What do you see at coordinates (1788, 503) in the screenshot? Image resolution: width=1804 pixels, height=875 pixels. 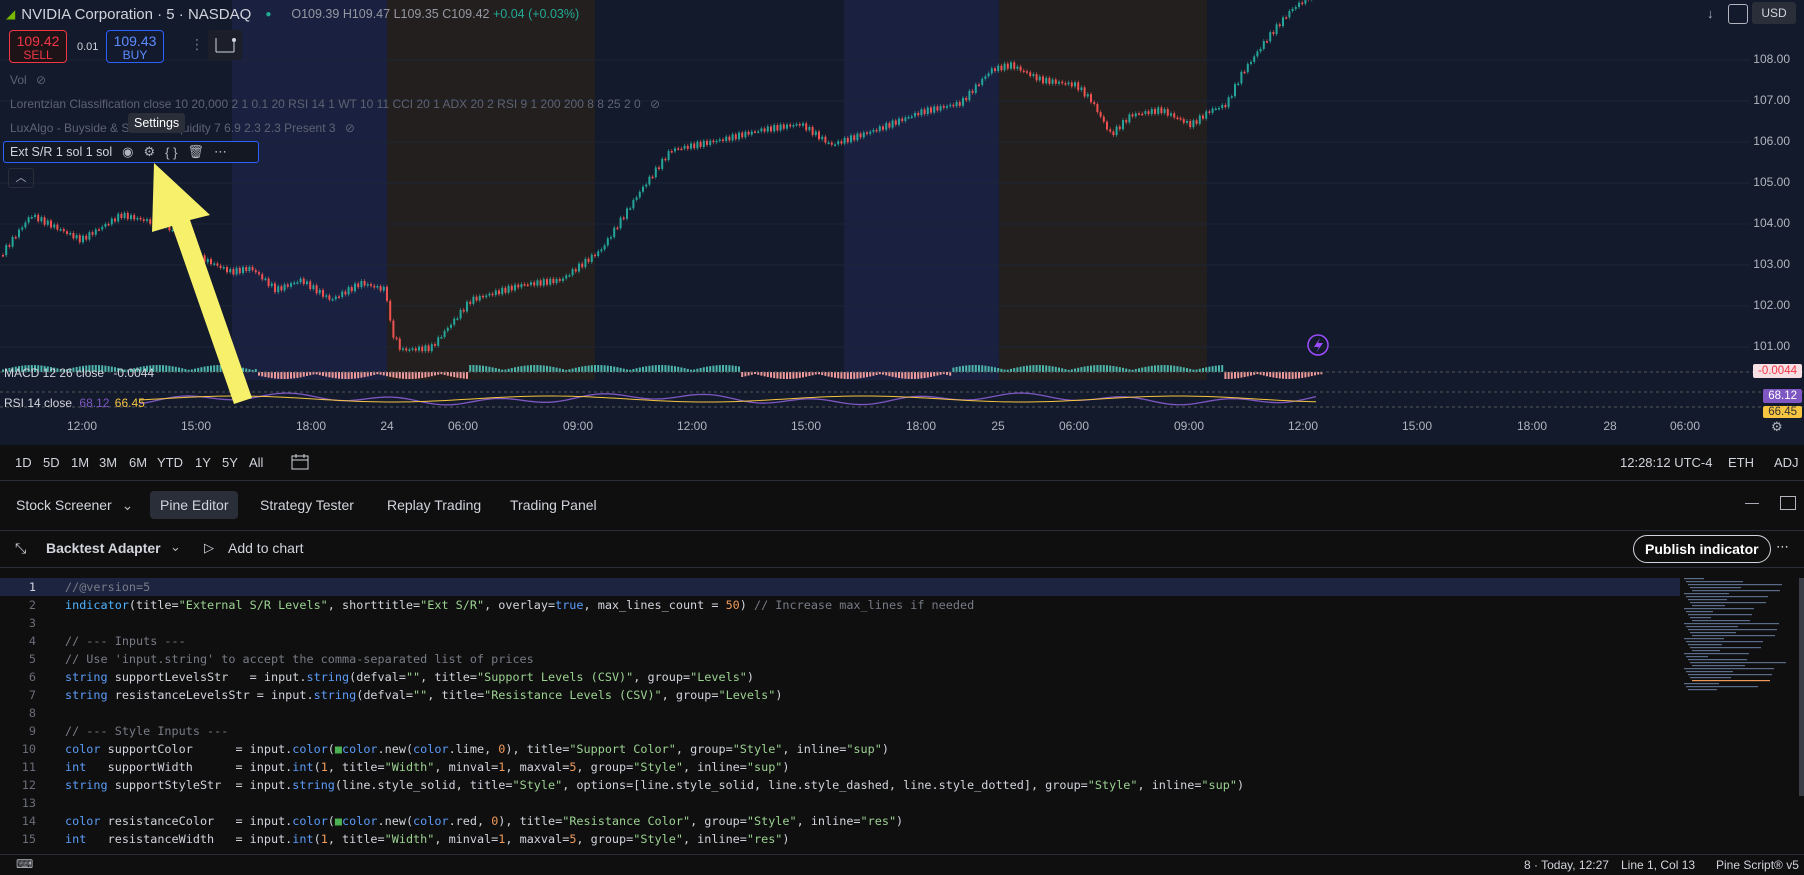 I see `maximize-icon` at bounding box center [1788, 503].